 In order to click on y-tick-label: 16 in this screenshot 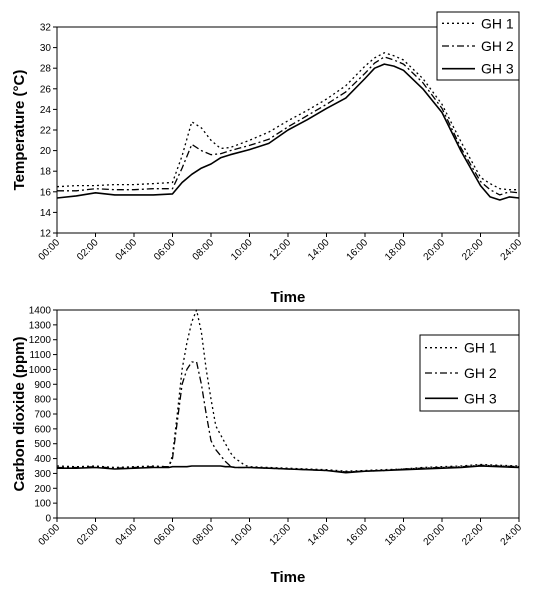, I will do `click(46, 192)`.